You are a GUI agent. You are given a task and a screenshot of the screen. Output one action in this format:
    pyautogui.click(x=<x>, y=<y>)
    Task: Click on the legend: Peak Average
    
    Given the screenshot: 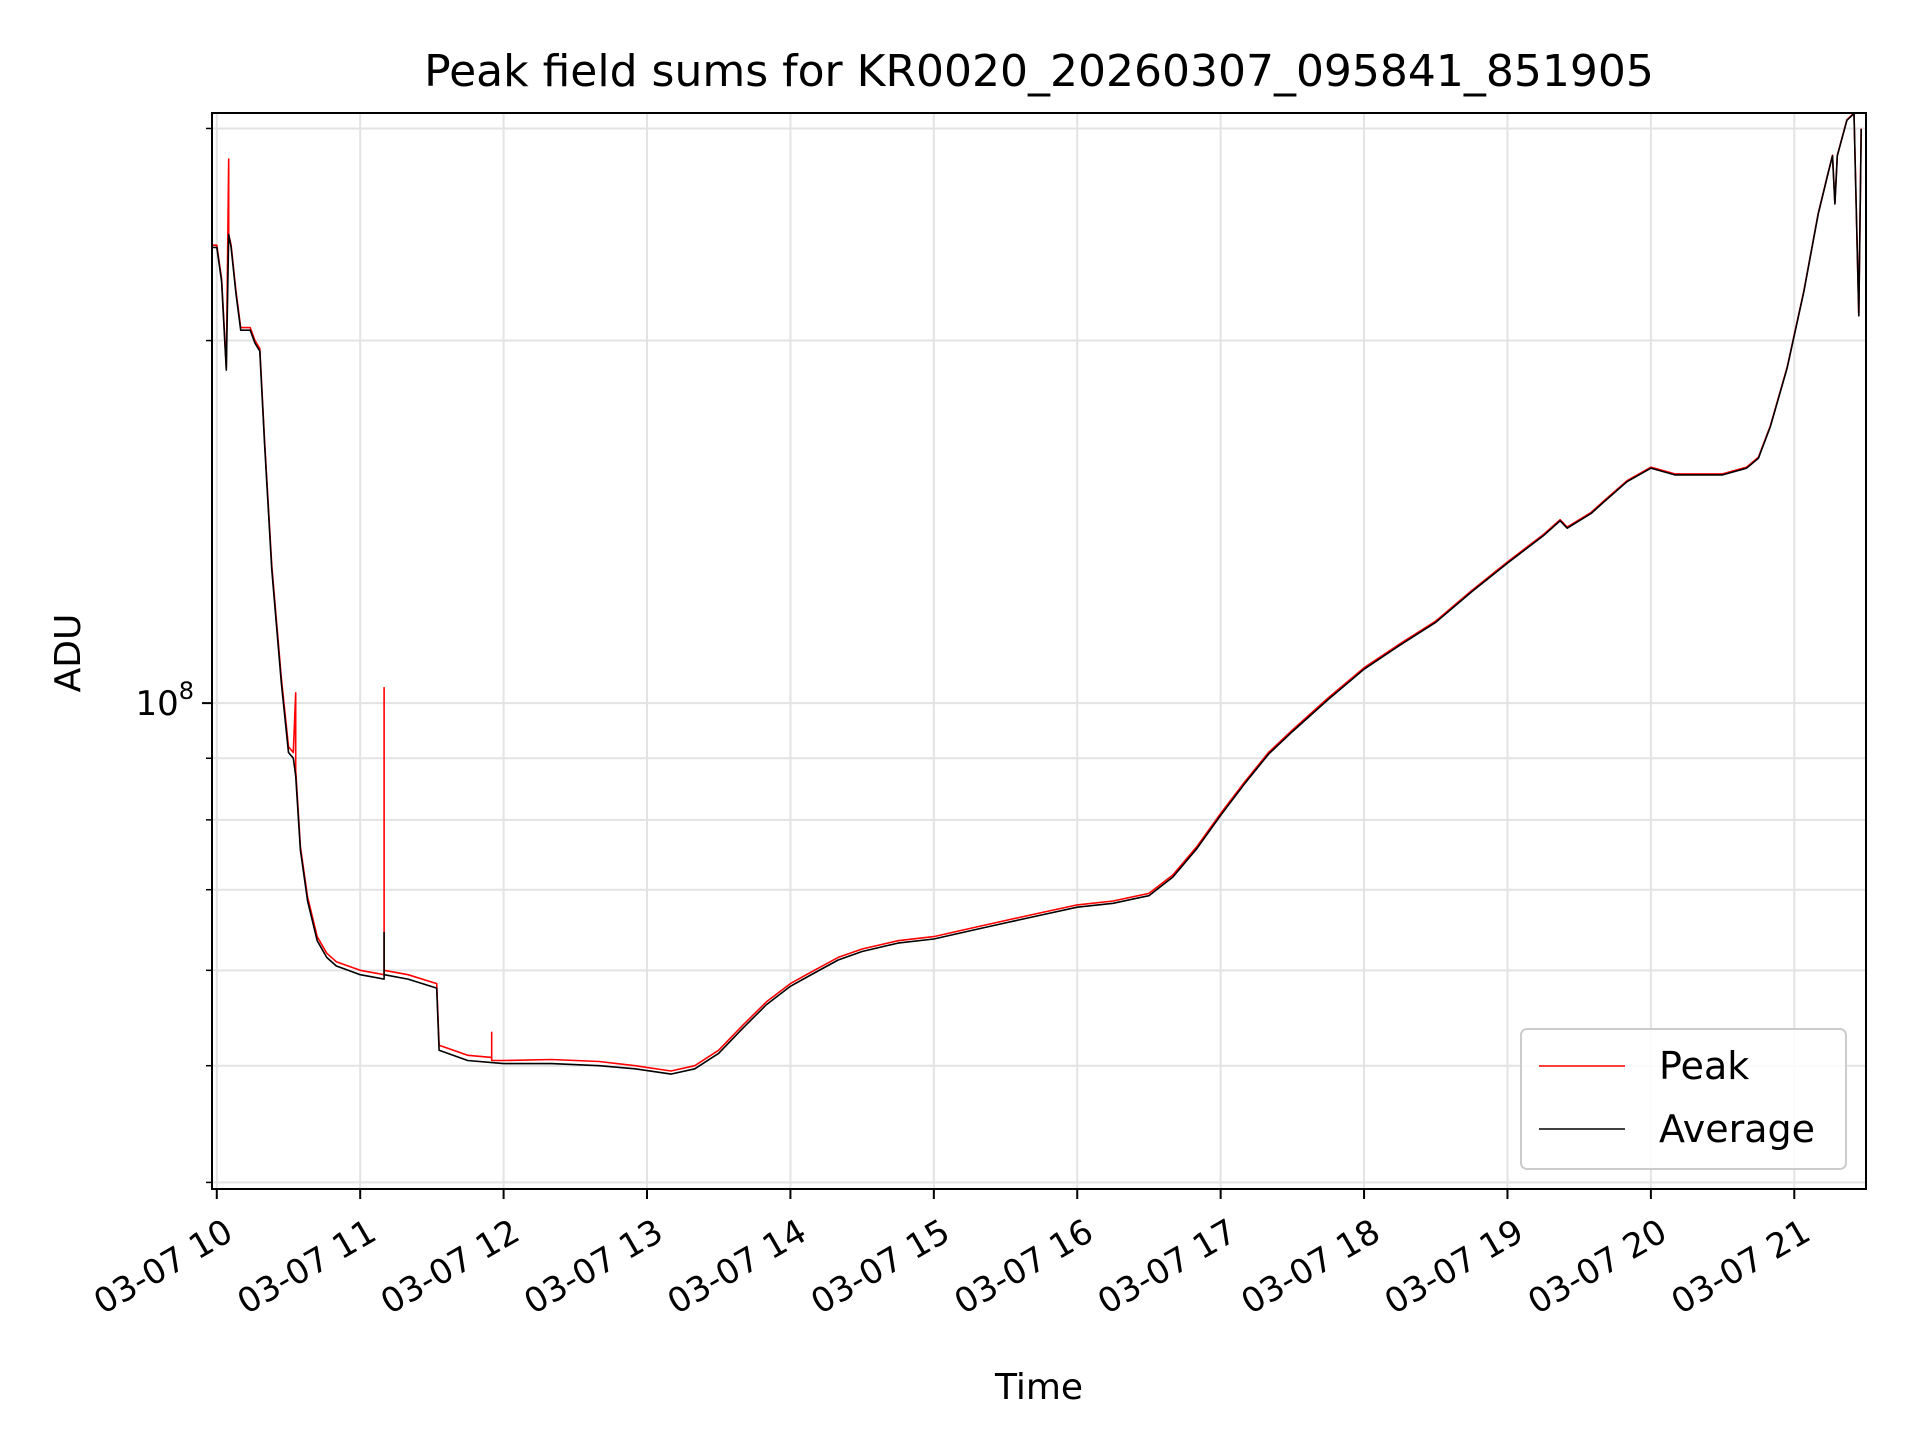 What is the action you would take?
    pyautogui.click(x=1683, y=1099)
    